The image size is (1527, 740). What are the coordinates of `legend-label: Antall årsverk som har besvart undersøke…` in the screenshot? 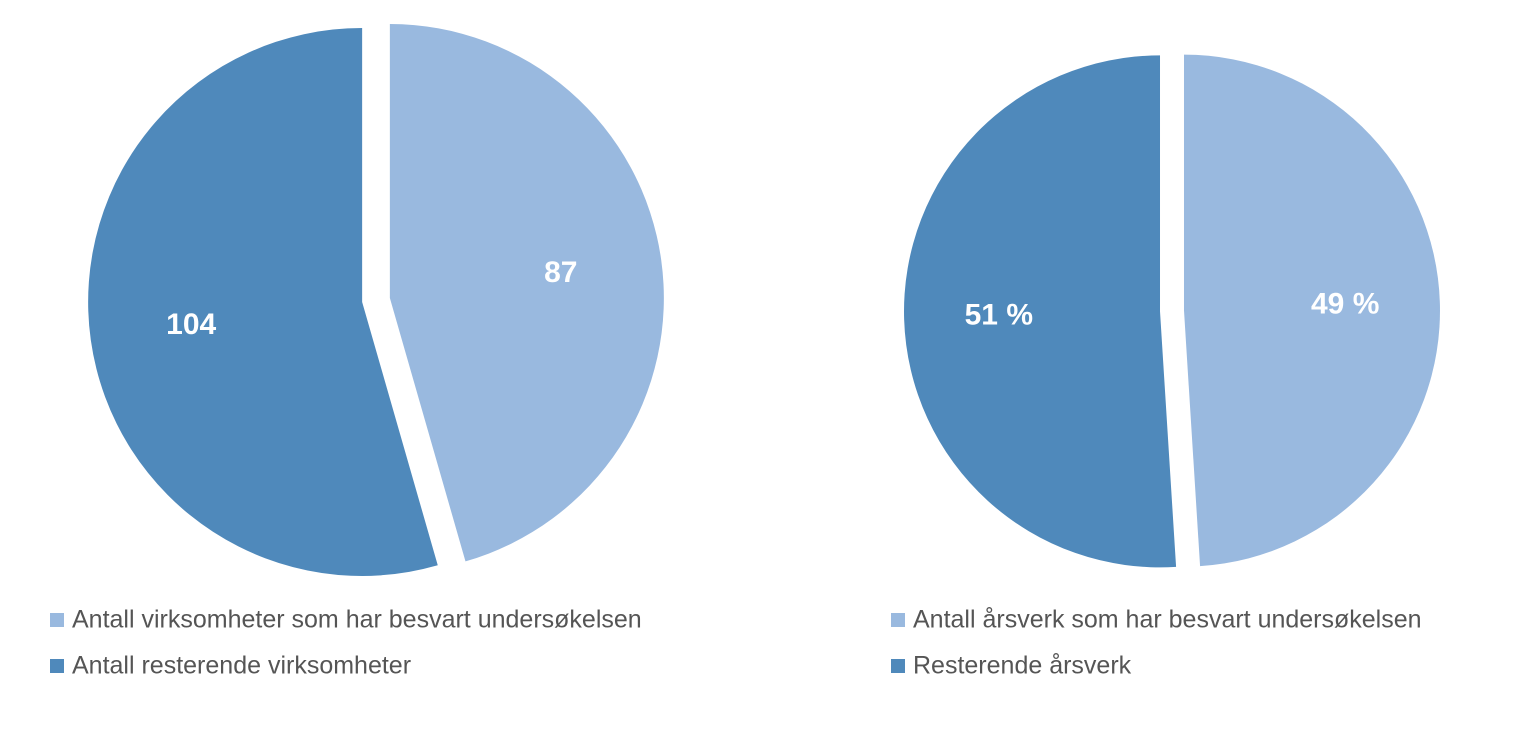 It's located at (1167, 620).